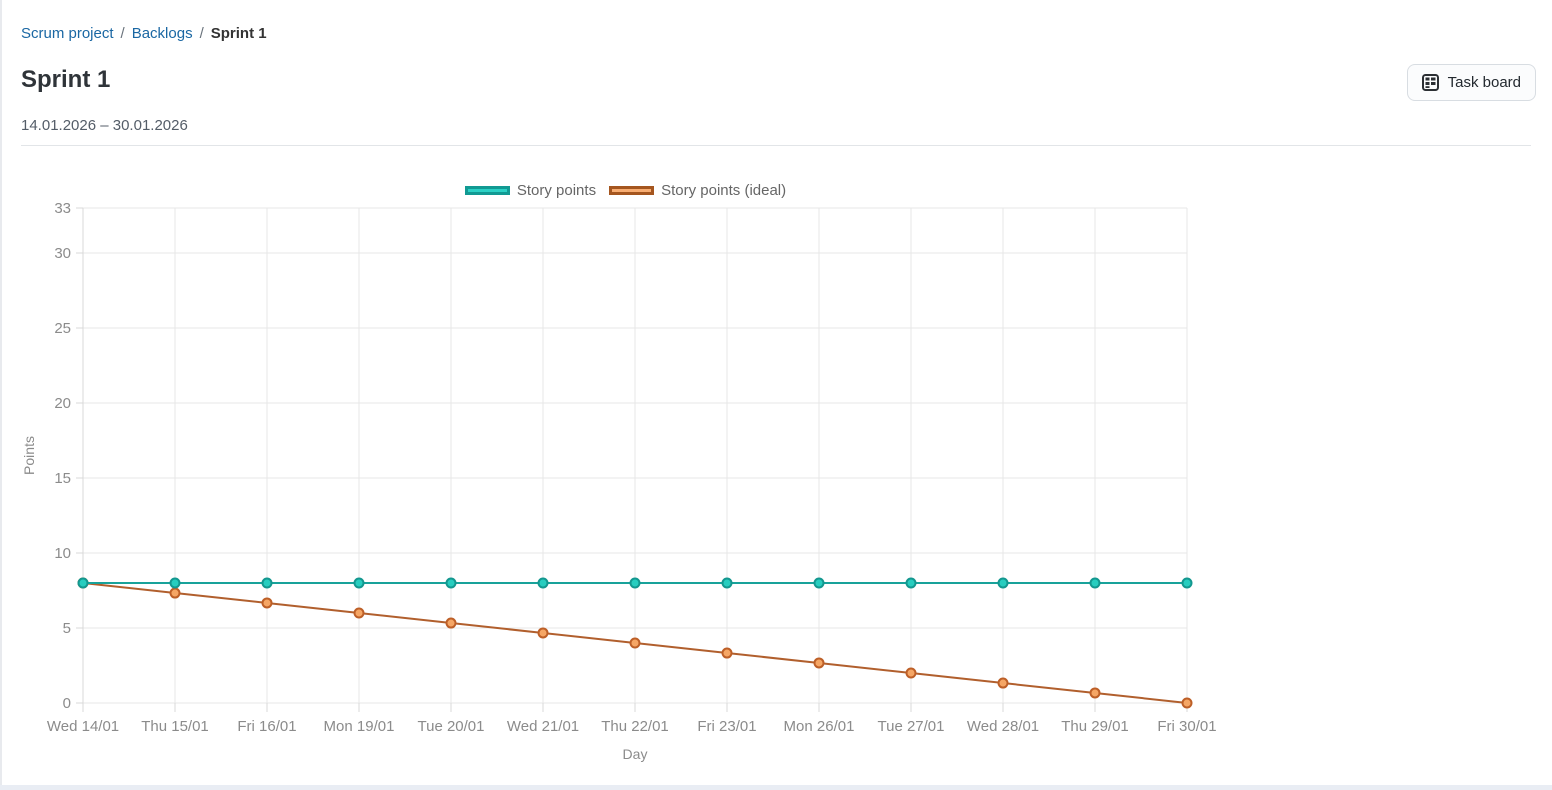  What do you see at coordinates (62, 328) in the screenshot?
I see `svg-text: 25` at bounding box center [62, 328].